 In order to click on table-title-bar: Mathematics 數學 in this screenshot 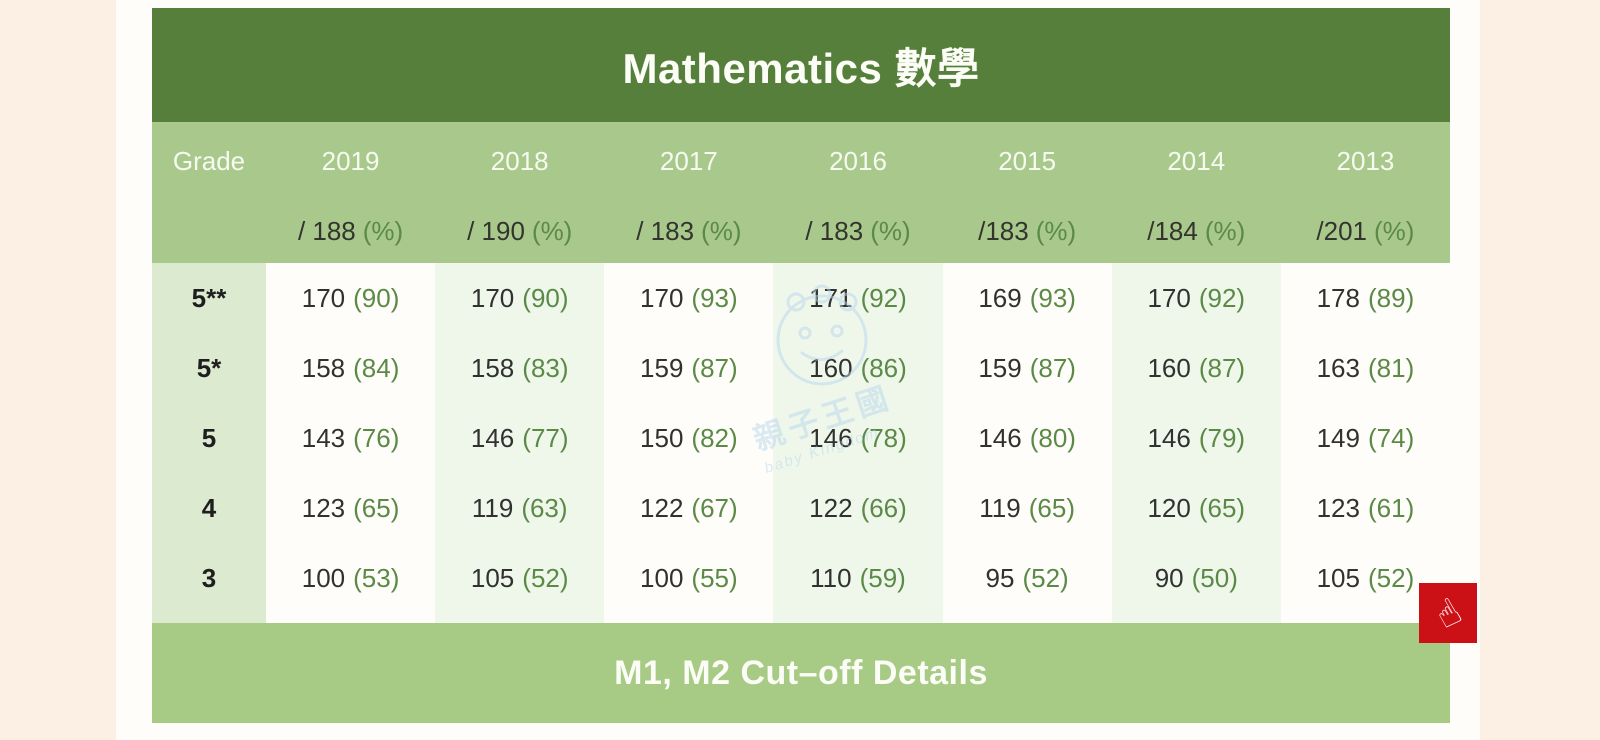, I will do `click(801, 65)`.